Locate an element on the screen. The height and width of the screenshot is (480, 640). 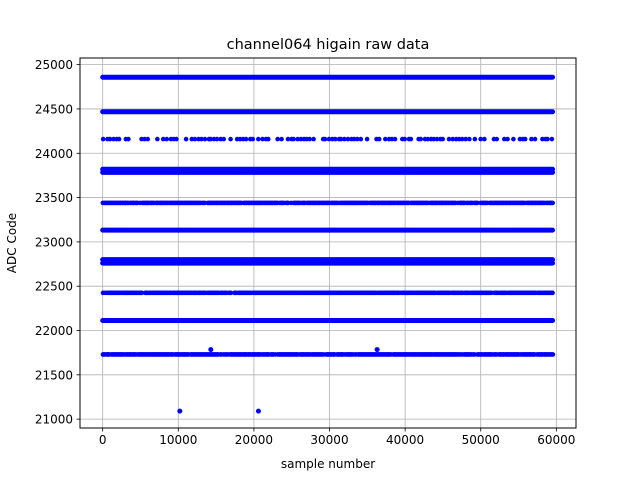
y-tick-label: 25000 is located at coordinates (54, 65).